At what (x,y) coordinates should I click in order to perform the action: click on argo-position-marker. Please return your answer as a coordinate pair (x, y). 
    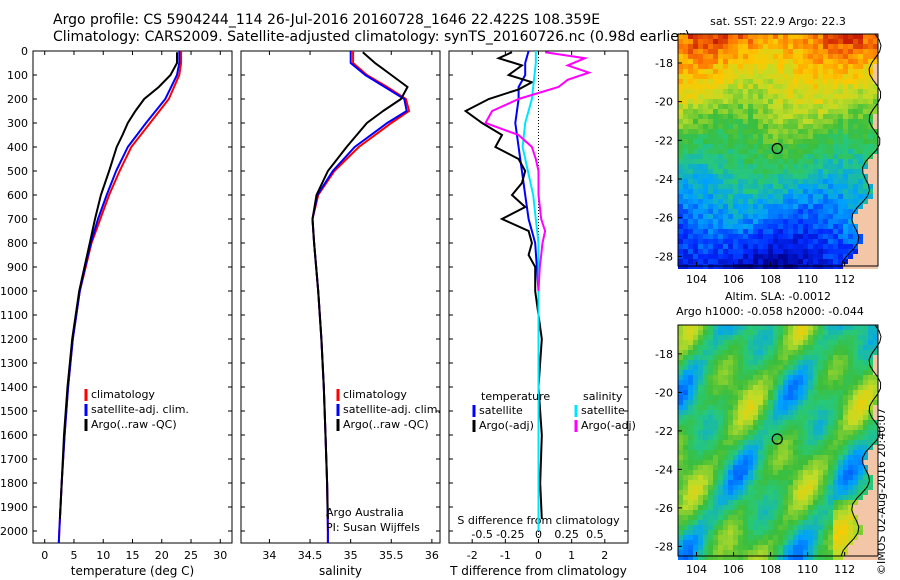
    Looking at the image, I should click on (777, 148).